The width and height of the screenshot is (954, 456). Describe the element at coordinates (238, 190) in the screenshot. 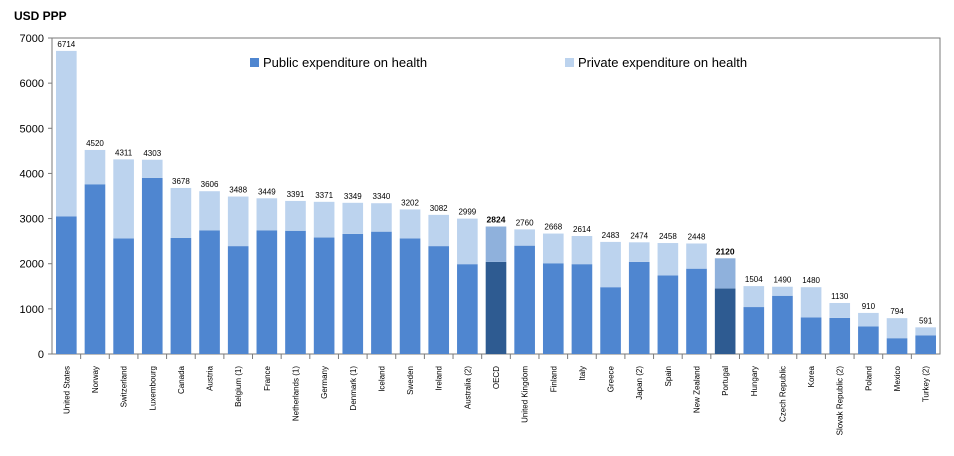

I see `data-label: 3488` at that location.